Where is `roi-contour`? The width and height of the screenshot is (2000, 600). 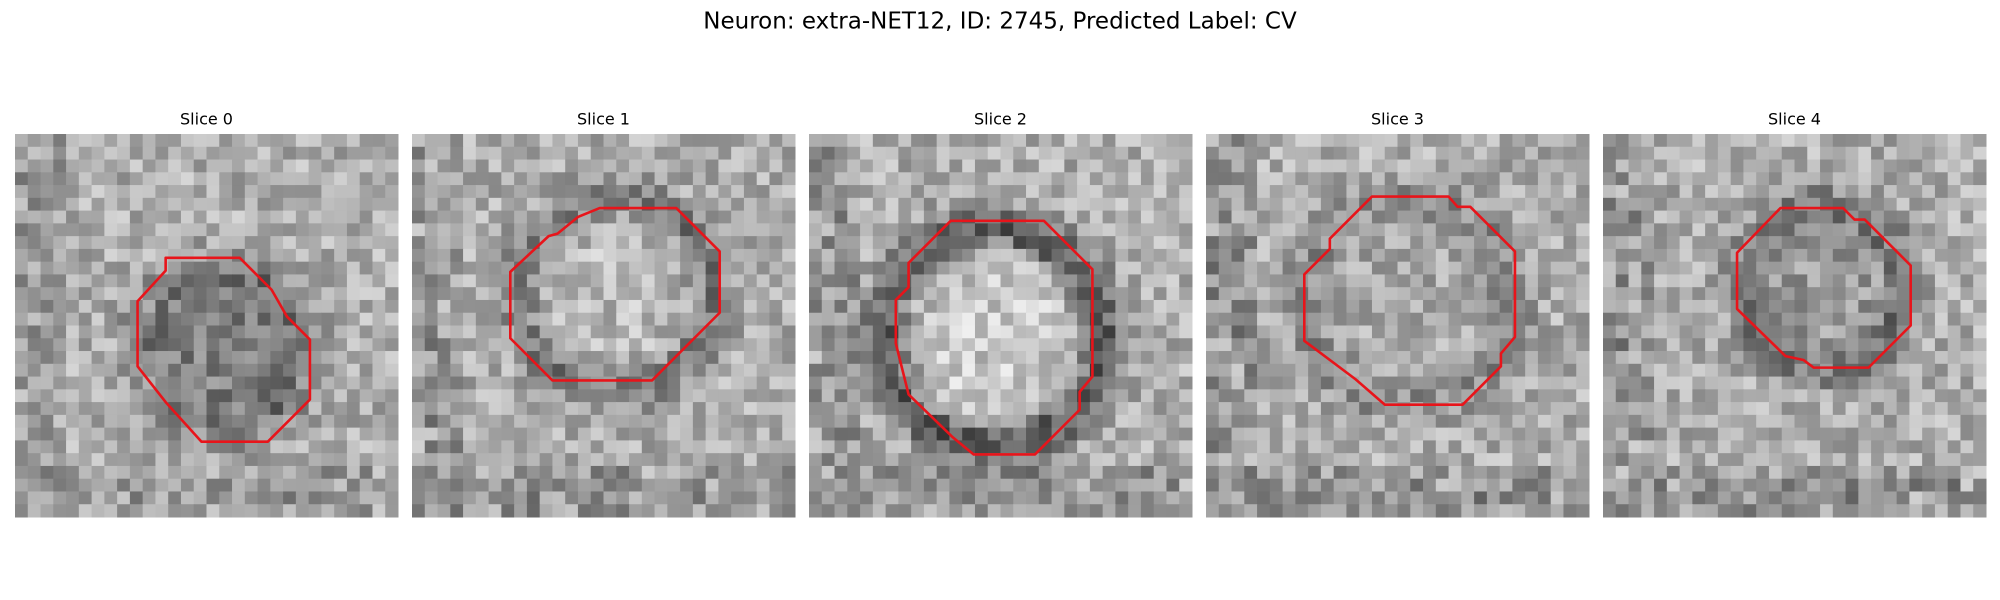 roi-contour is located at coordinates (994, 337).